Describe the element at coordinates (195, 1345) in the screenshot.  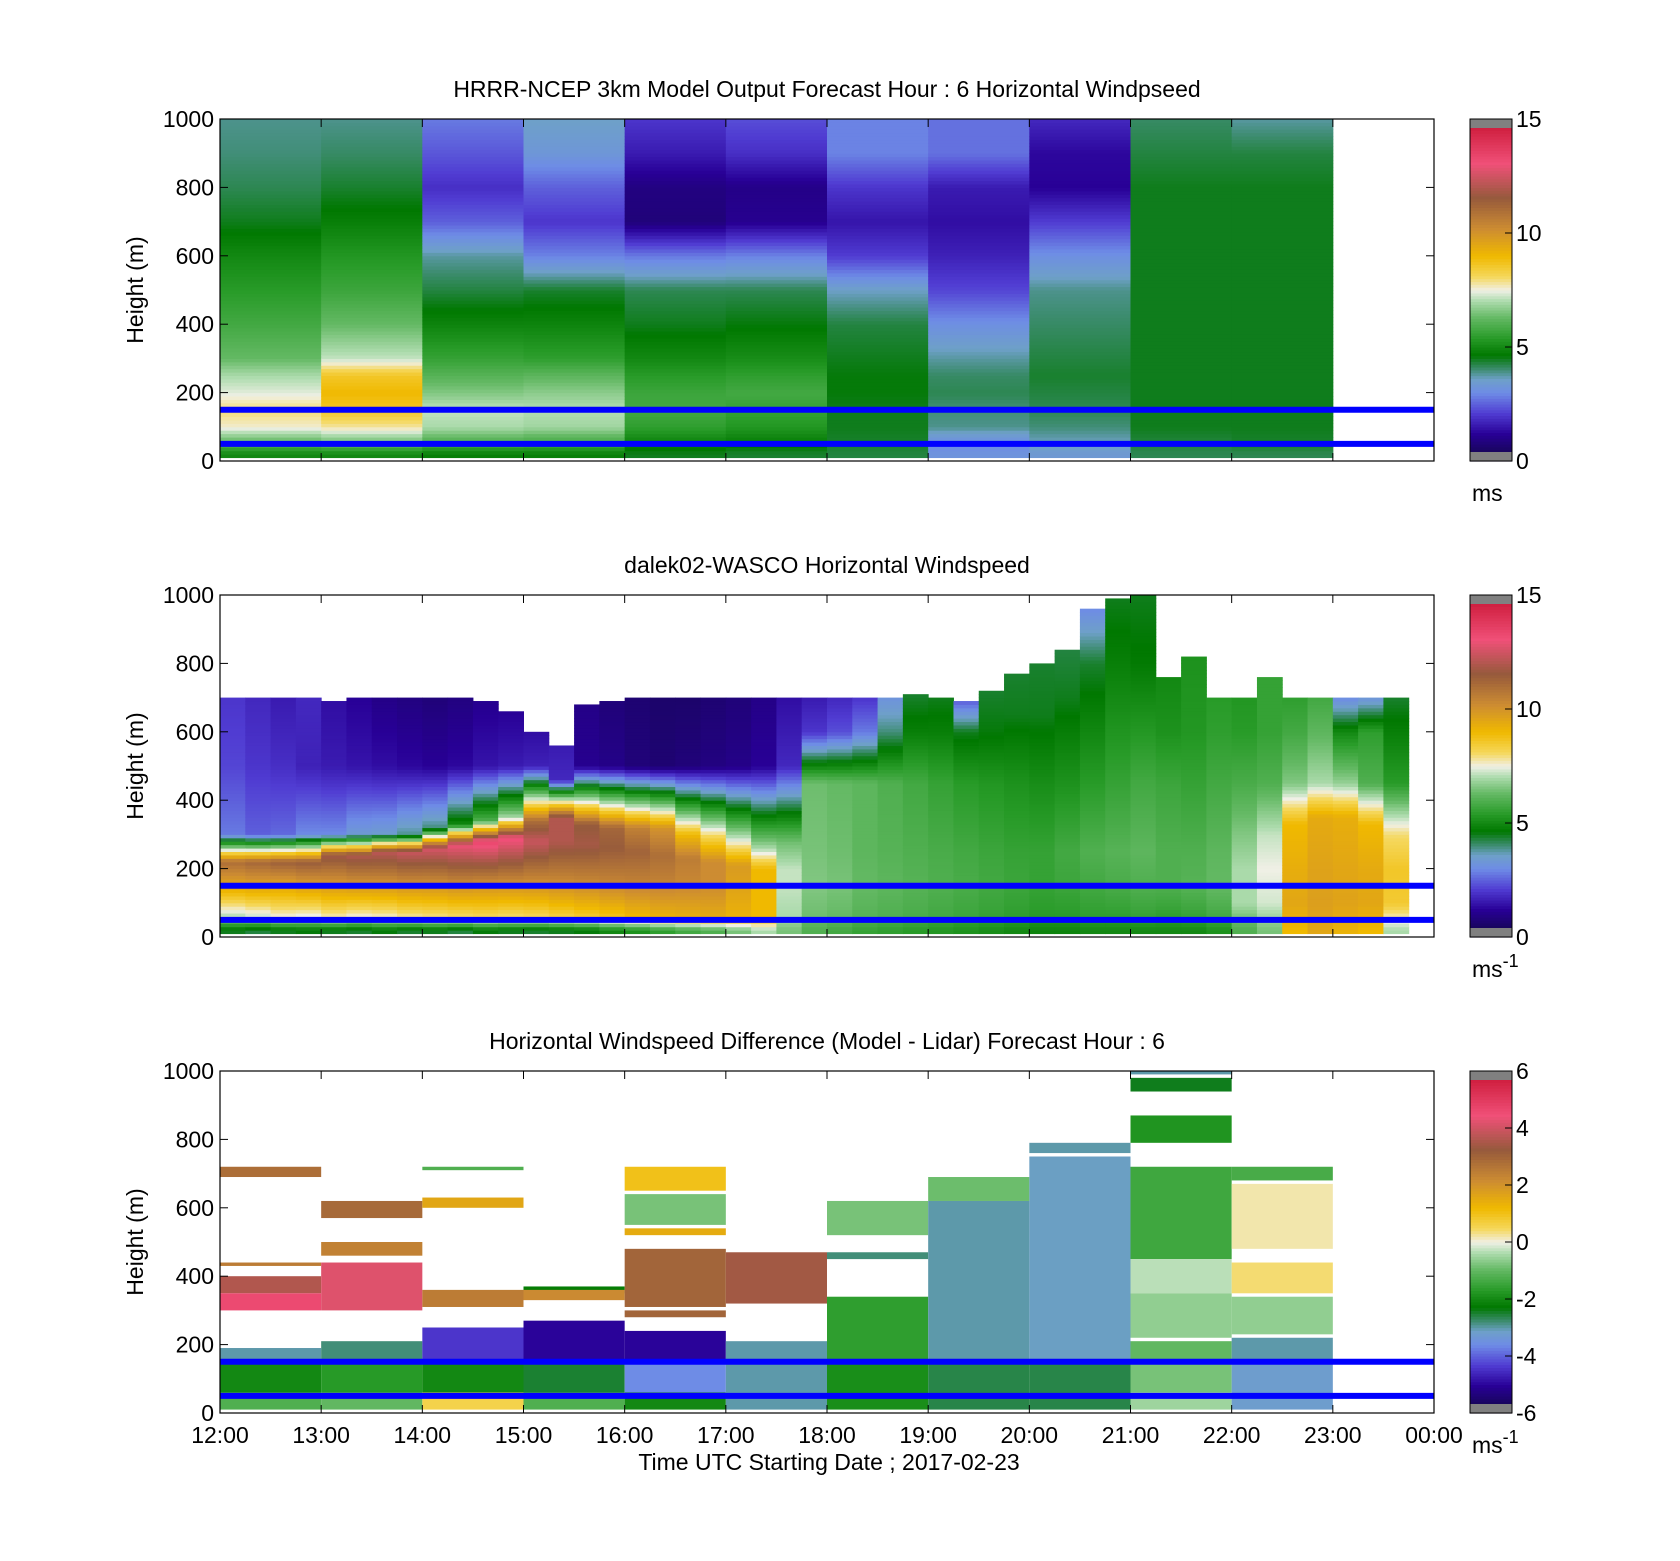
I see `y-tick-label: 200` at that location.